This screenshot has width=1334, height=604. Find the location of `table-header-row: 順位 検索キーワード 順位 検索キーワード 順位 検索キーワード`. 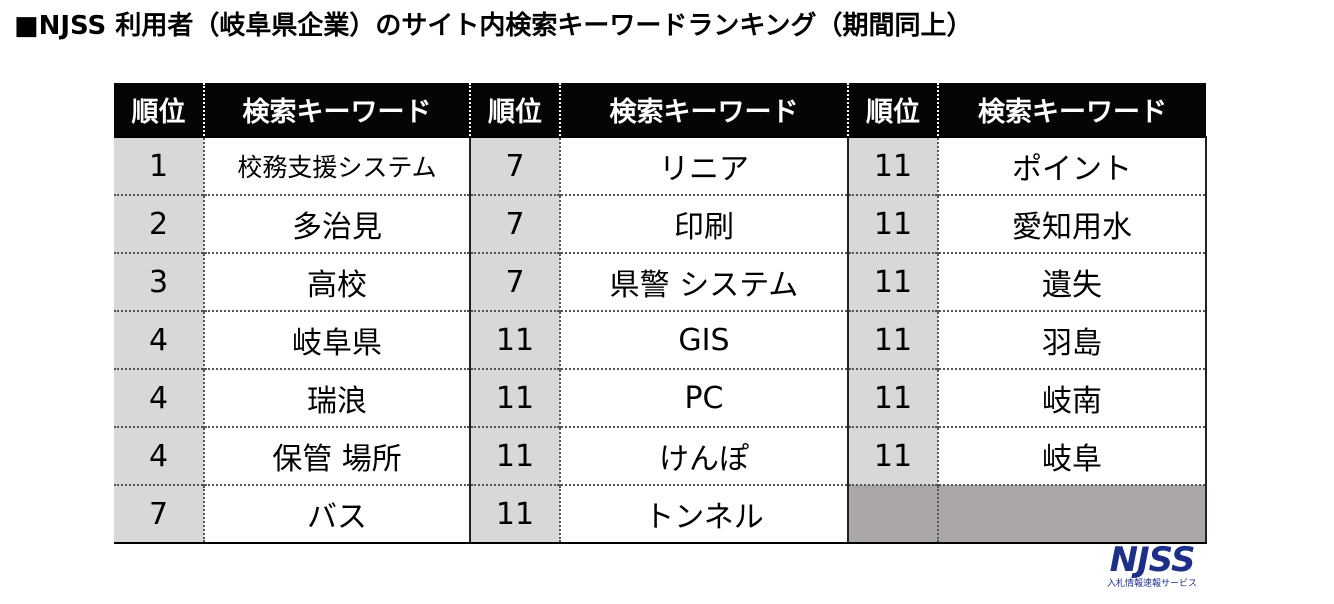

table-header-row: 順位 検索キーワード 順位 検索キーワード 順位 検索キーワード is located at coordinates (660, 110).